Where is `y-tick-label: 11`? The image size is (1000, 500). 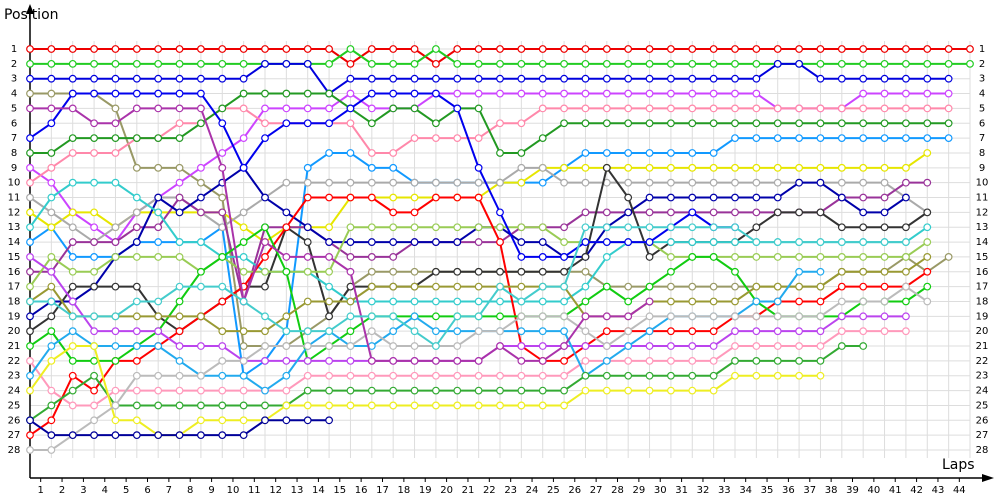 y-tick-label: 11 is located at coordinates (14, 198).